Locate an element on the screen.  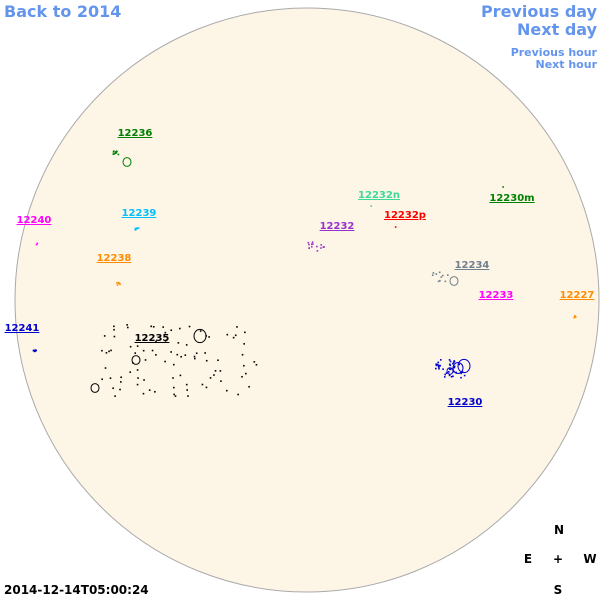
prev-day-link: Previous day is located at coordinates (539, 11).